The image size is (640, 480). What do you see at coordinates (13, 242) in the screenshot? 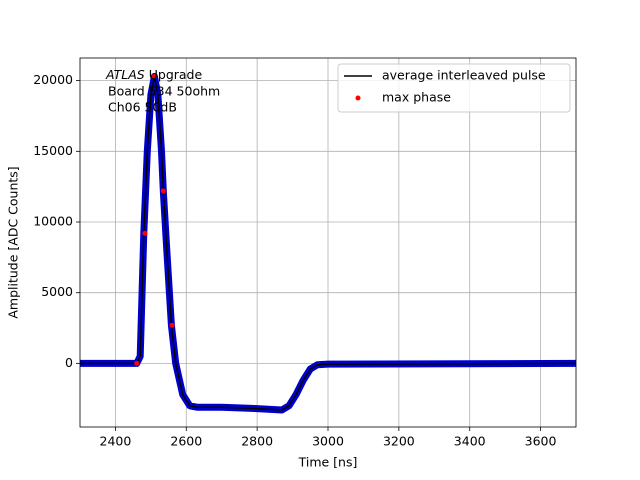
I see `y-axis-label: Amplitude [ADC Counts]` at bounding box center [13, 242].